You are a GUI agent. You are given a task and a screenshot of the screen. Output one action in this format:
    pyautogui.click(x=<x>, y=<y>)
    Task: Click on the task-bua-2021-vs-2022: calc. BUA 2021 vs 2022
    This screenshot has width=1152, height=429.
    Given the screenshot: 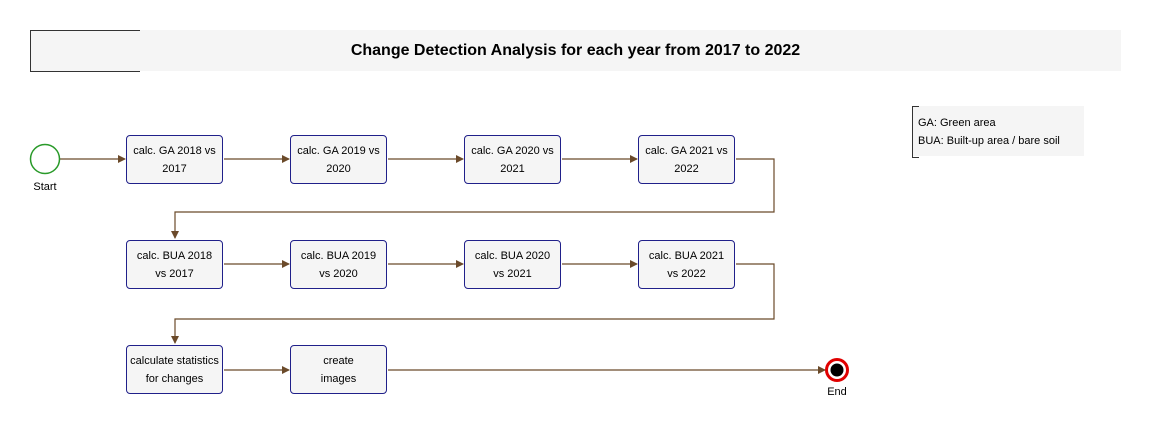 What is the action you would take?
    pyautogui.click(x=686, y=264)
    